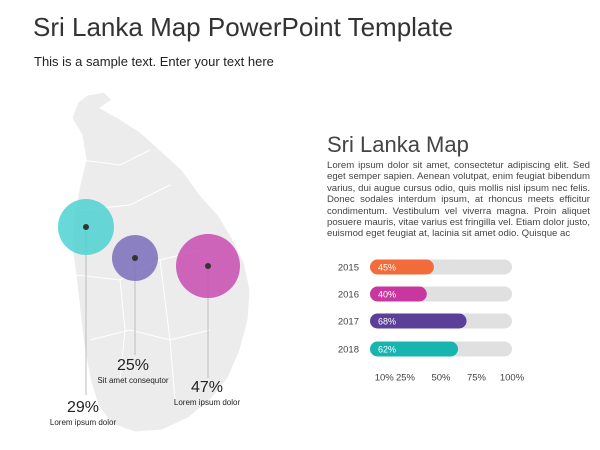  I want to click on marker-label: Sit amet consequtor, so click(132, 380).